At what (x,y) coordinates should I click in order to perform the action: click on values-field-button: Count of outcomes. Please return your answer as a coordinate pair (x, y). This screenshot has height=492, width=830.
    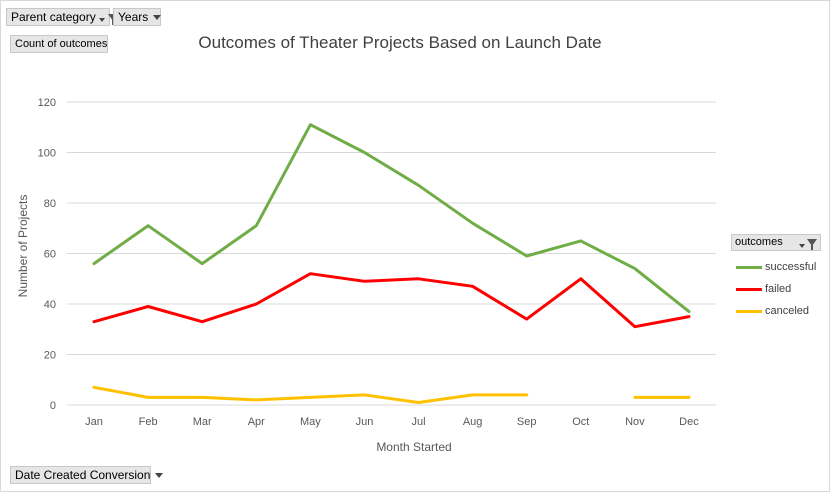
    Looking at the image, I should click on (59, 44).